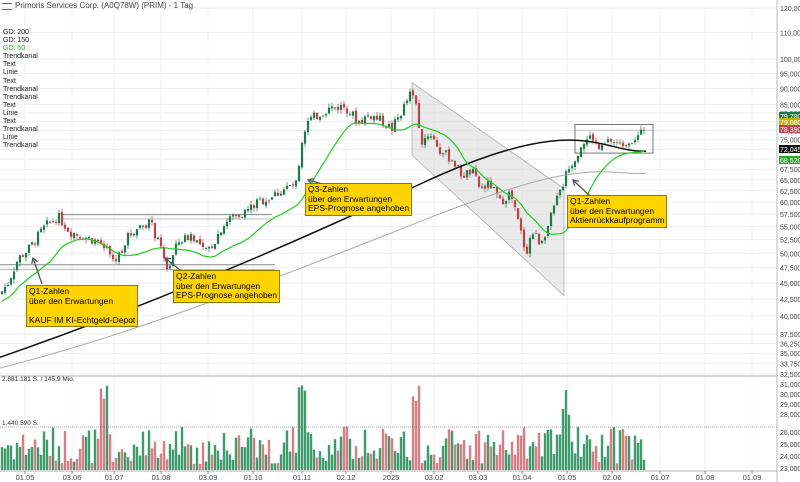 The height and width of the screenshot is (482, 800). I want to click on annotation-line: EPS-Prognose angehoben, so click(359, 208).